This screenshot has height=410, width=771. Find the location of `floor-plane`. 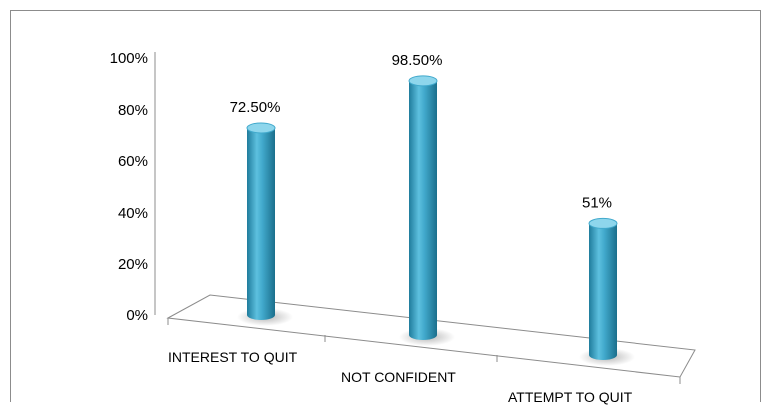

floor-plane is located at coordinates (431, 336).